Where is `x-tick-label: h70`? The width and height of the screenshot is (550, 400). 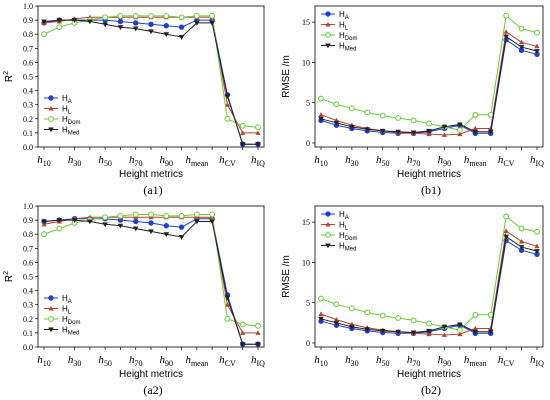 x-tick-label: h70 is located at coordinates (136, 161).